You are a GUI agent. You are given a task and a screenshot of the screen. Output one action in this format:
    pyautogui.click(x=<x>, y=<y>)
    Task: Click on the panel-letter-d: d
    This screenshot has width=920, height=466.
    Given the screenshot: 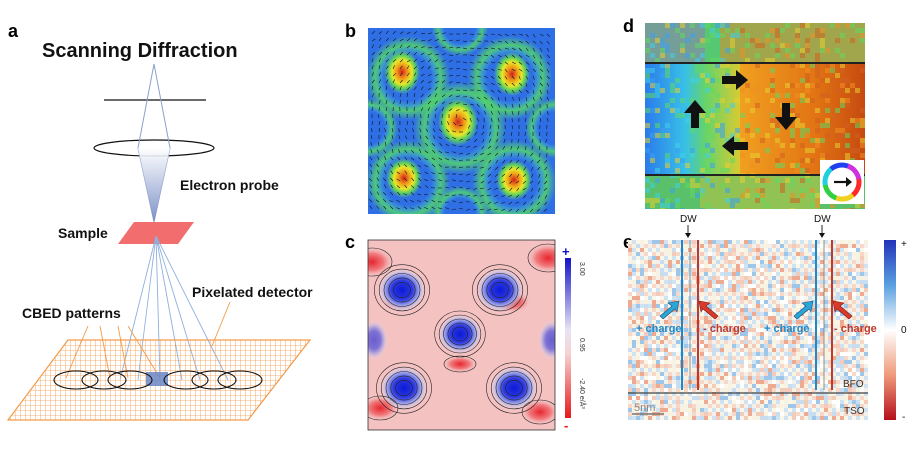 What is the action you would take?
    pyautogui.click(x=628, y=26)
    